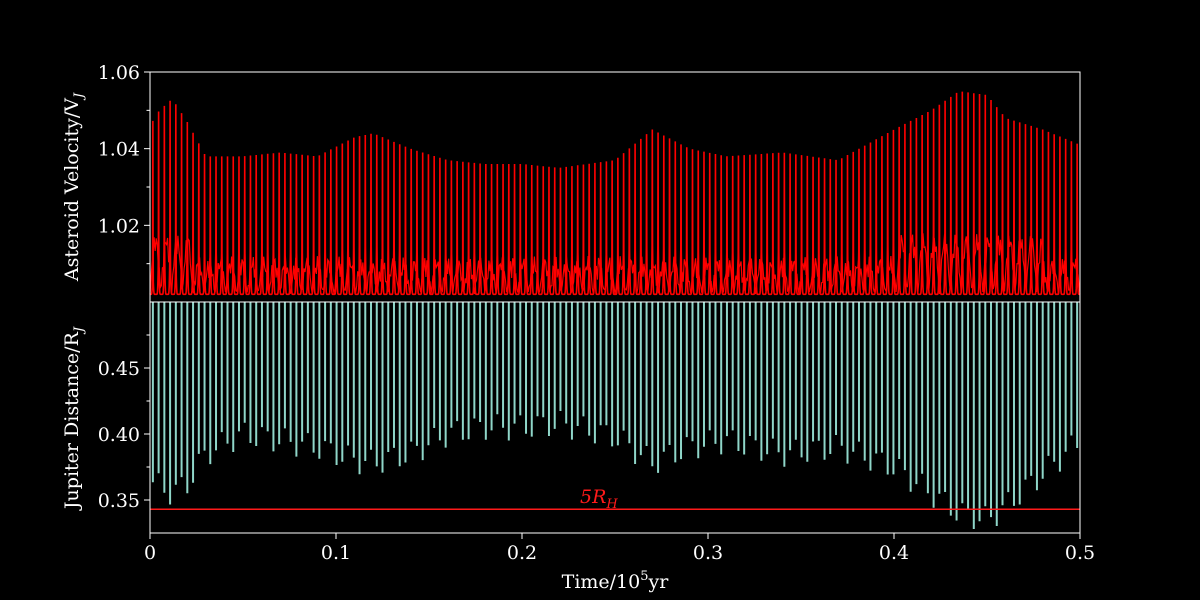  Describe the element at coordinates (336, 553) in the screenshot. I see `xtick-label: 0.1` at that location.